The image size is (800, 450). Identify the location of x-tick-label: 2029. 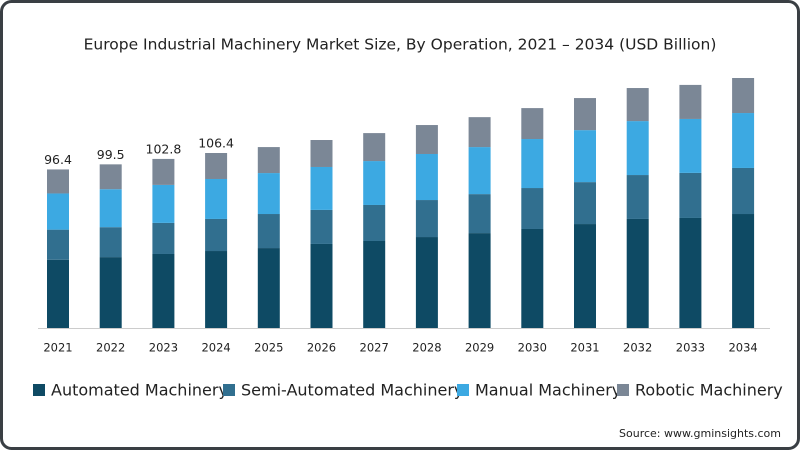
(479, 348).